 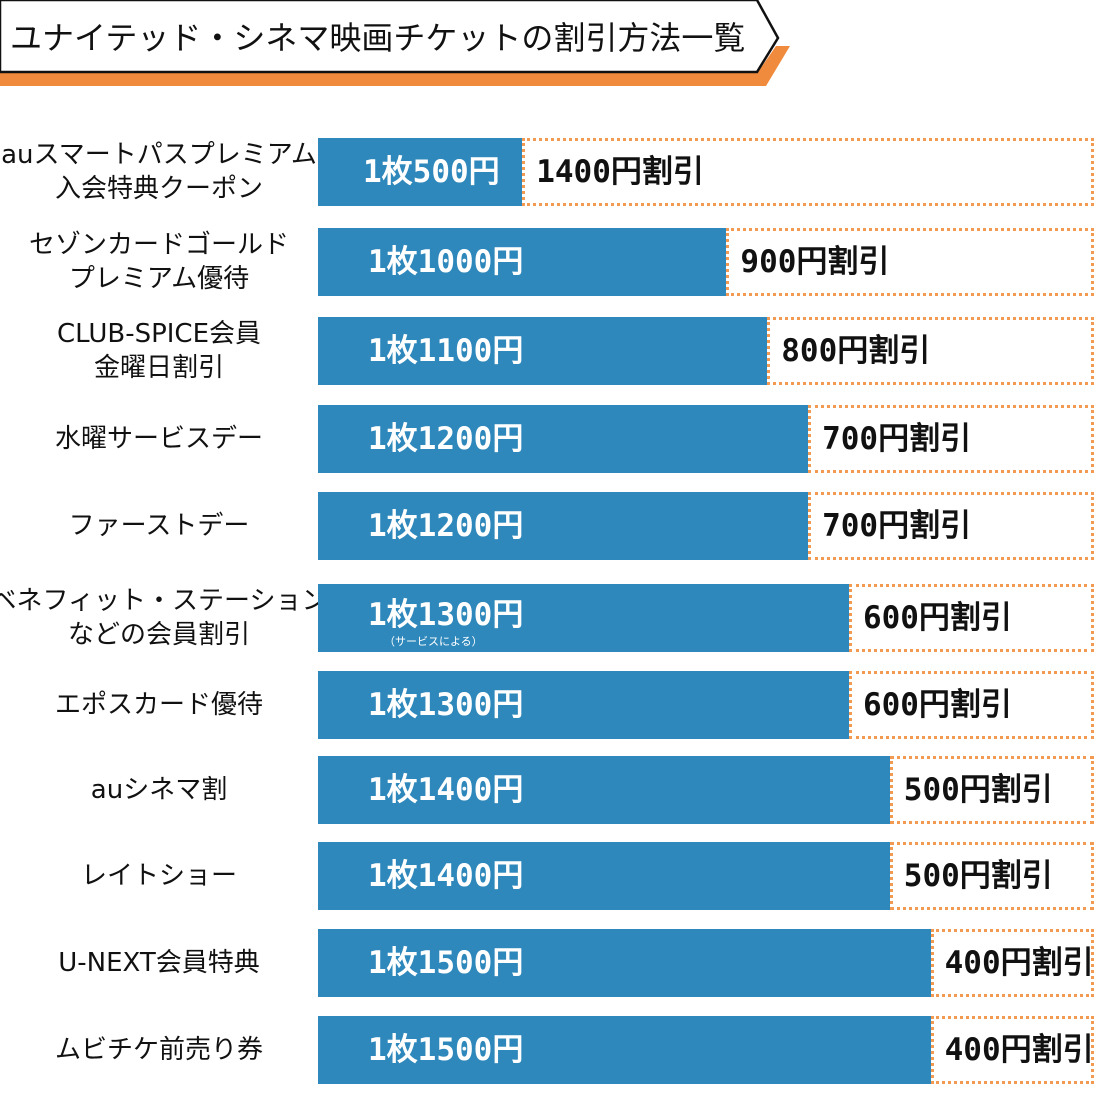 I want to click on category-label-line: エポスカード優待, so click(x=158, y=705).